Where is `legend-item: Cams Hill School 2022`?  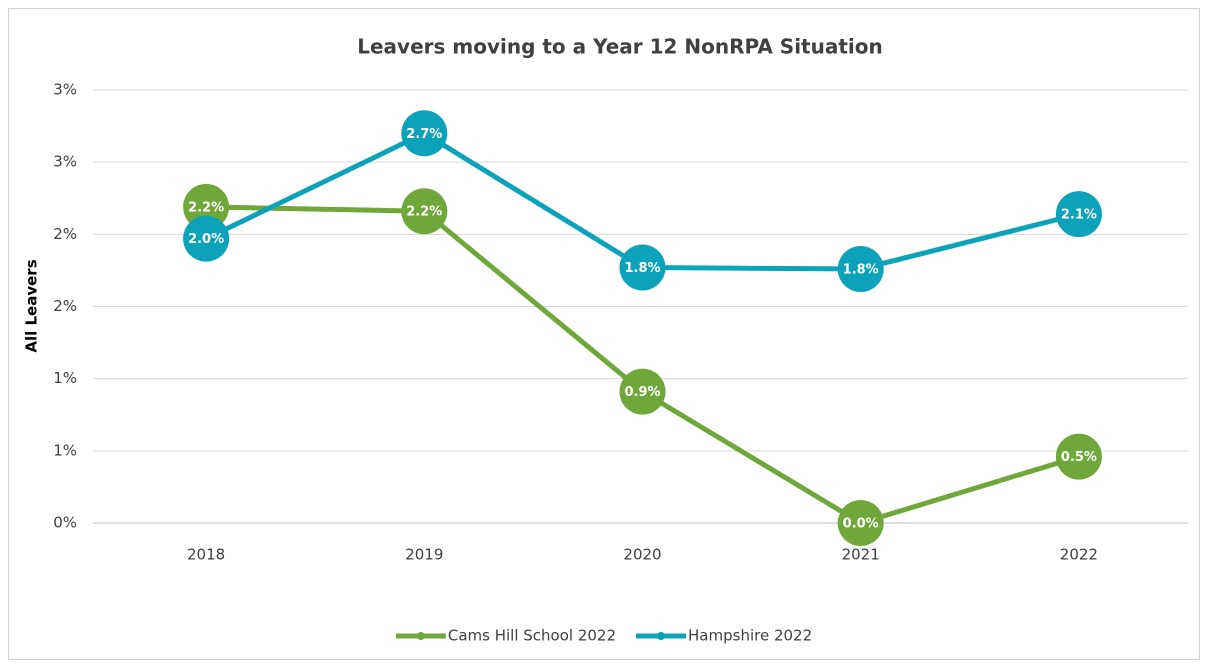
legend-item: Cams Hill School 2022 is located at coordinates (505, 636).